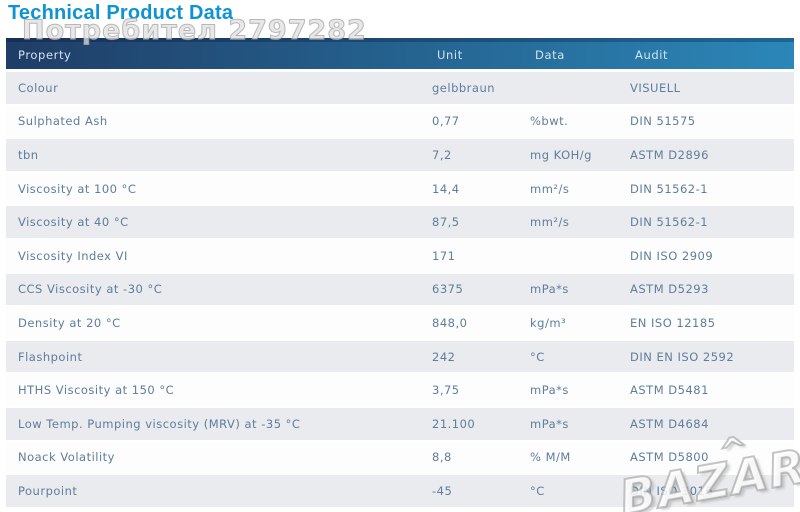 The width and height of the screenshot is (800, 512). I want to click on value-cell: 171, so click(444, 255).